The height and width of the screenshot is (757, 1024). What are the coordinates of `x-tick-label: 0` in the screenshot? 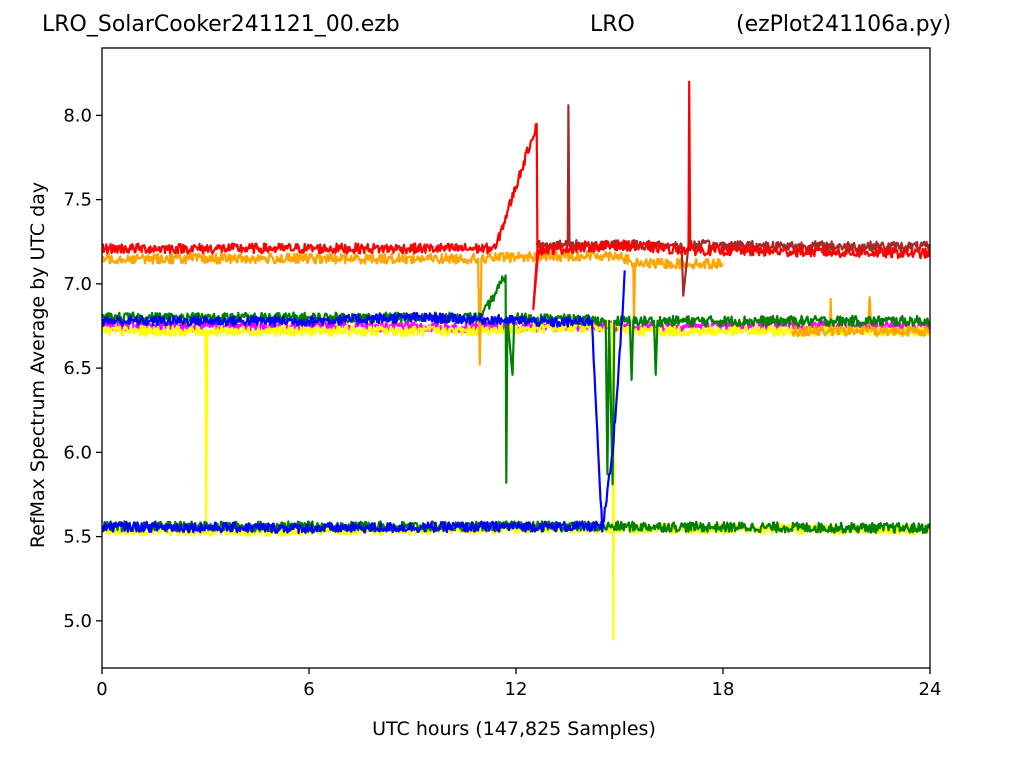 It's located at (101, 689).